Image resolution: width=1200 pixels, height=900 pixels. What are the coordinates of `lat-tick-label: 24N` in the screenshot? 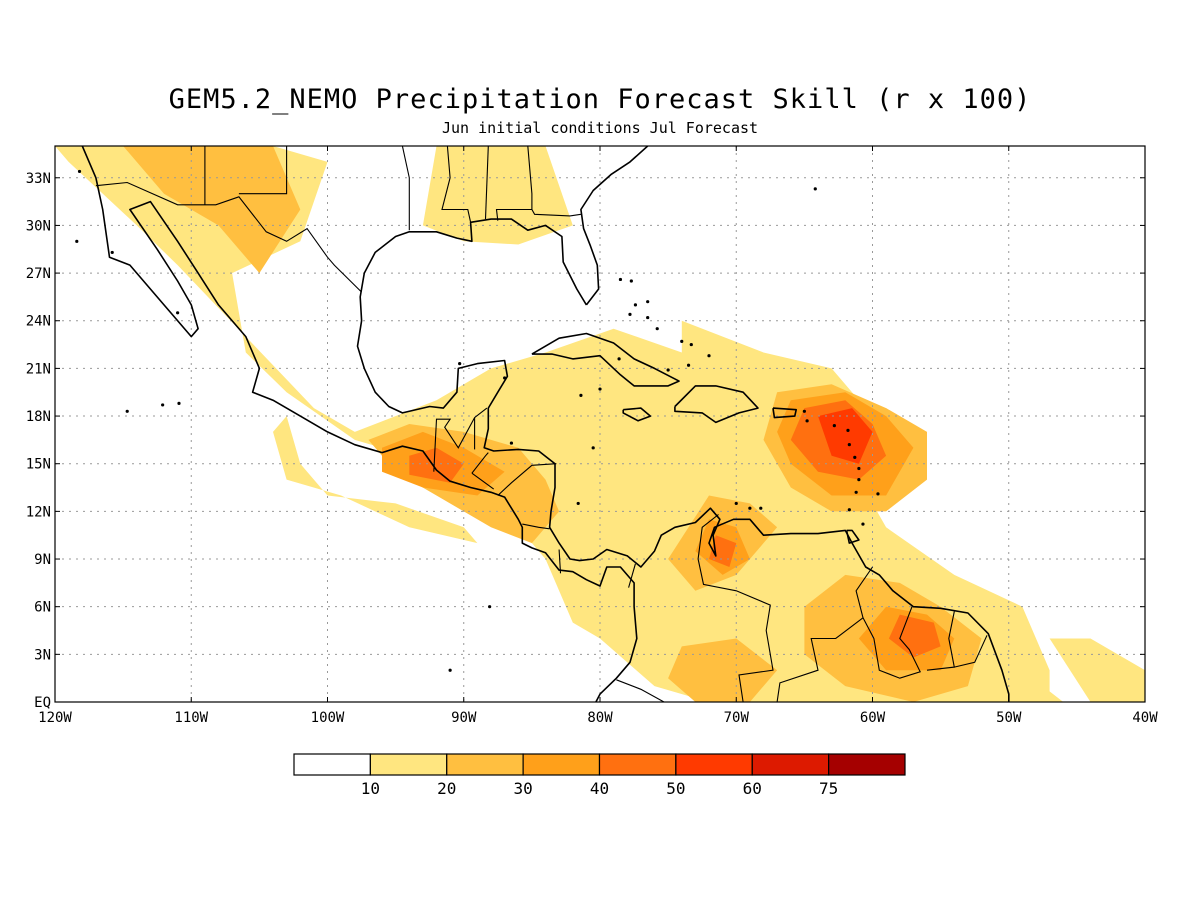 It's located at (38, 322).